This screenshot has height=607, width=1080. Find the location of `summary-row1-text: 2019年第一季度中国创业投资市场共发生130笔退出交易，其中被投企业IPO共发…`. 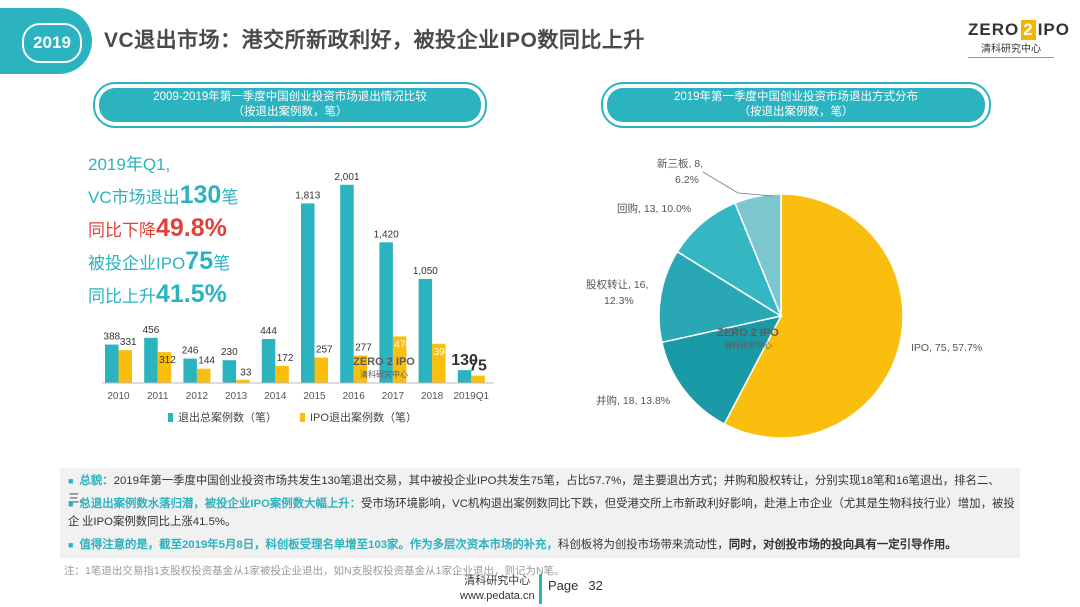

summary-row1-text: 2019年第一季度中国创业投资市场共发生130笔退出交易，其中被投企业IPO共发… is located at coordinates (534, 490).